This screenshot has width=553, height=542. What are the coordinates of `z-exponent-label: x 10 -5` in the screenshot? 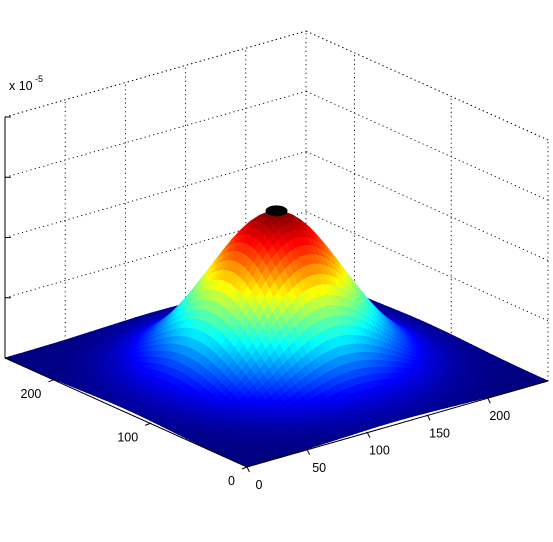 It's located at (26, 83).